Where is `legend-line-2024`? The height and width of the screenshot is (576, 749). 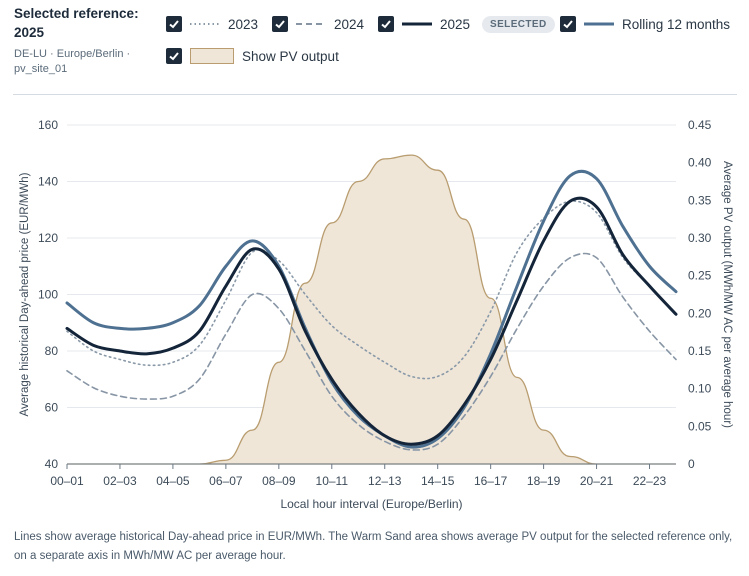 legend-line-2024 is located at coordinates (311, 24).